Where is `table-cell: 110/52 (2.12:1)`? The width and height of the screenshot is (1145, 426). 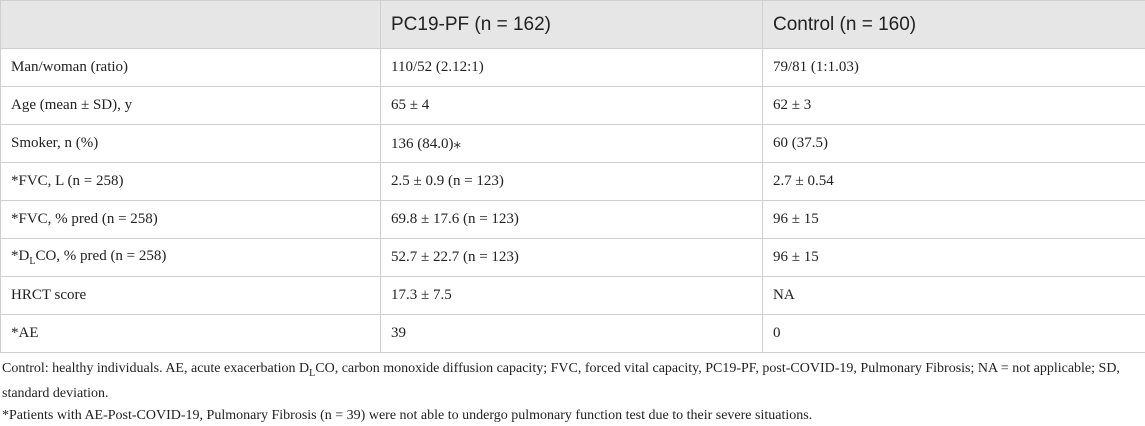
table-cell: 110/52 (2.12:1) is located at coordinates (572, 68).